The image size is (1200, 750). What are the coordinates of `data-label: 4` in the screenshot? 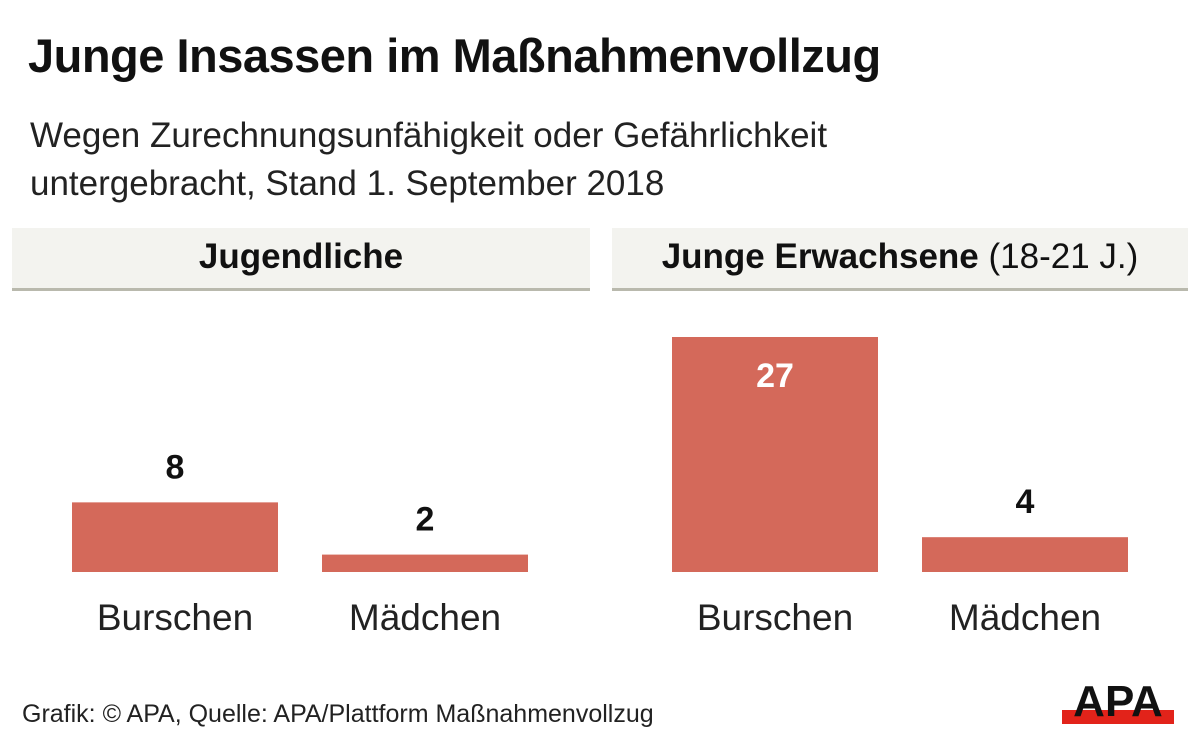 It's located at (1025, 502).